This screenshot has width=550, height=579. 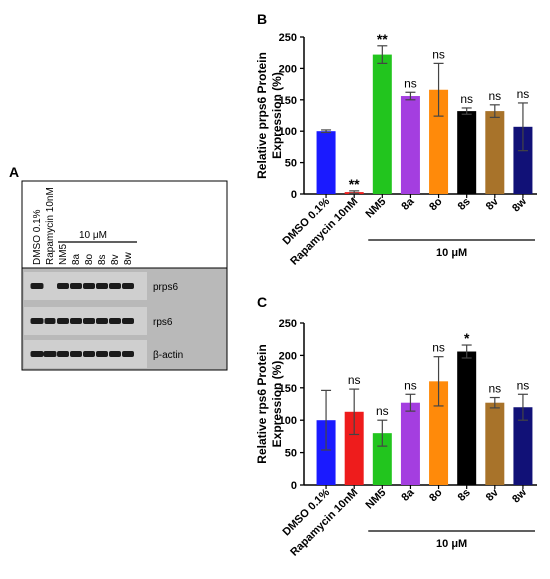 What do you see at coordinates (168, 355) in the screenshot?
I see `band-label-actin: β-actin` at bounding box center [168, 355].